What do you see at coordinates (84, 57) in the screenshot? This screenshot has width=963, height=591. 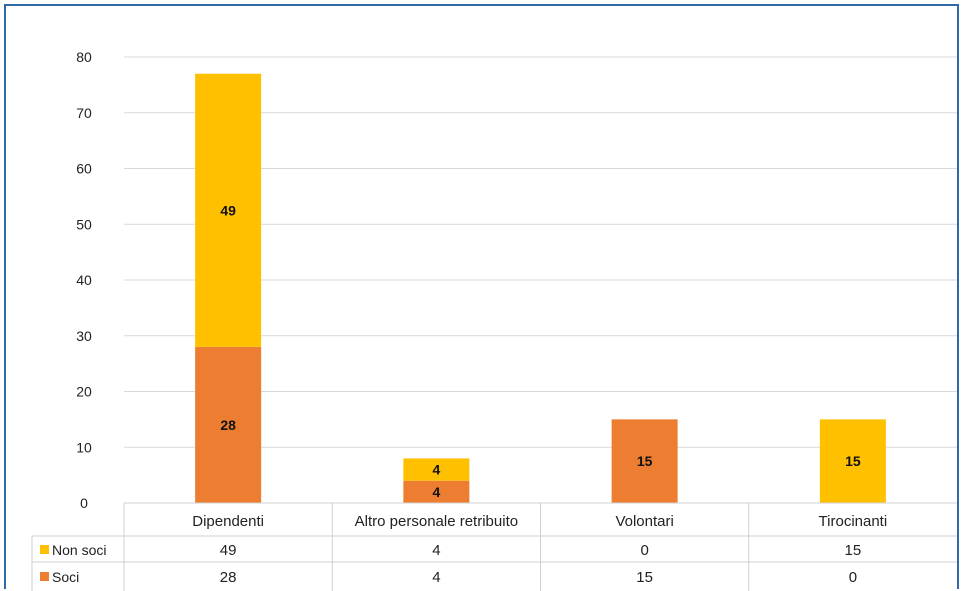 I see `y-tick-label: 80` at bounding box center [84, 57].